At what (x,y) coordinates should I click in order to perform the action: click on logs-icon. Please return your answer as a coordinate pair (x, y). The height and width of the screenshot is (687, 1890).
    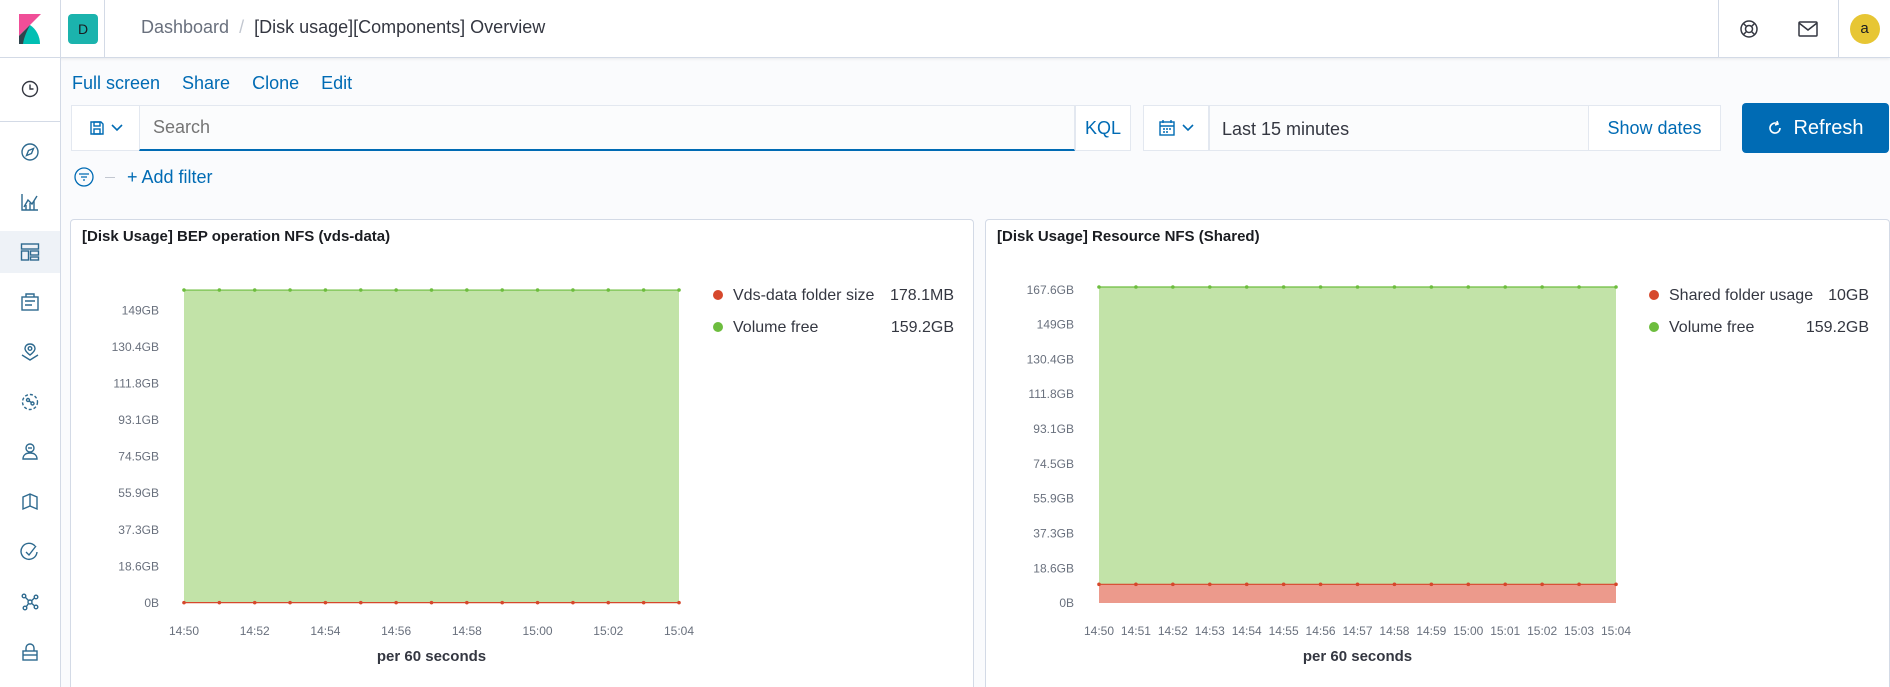
    Looking at the image, I should click on (30, 502).